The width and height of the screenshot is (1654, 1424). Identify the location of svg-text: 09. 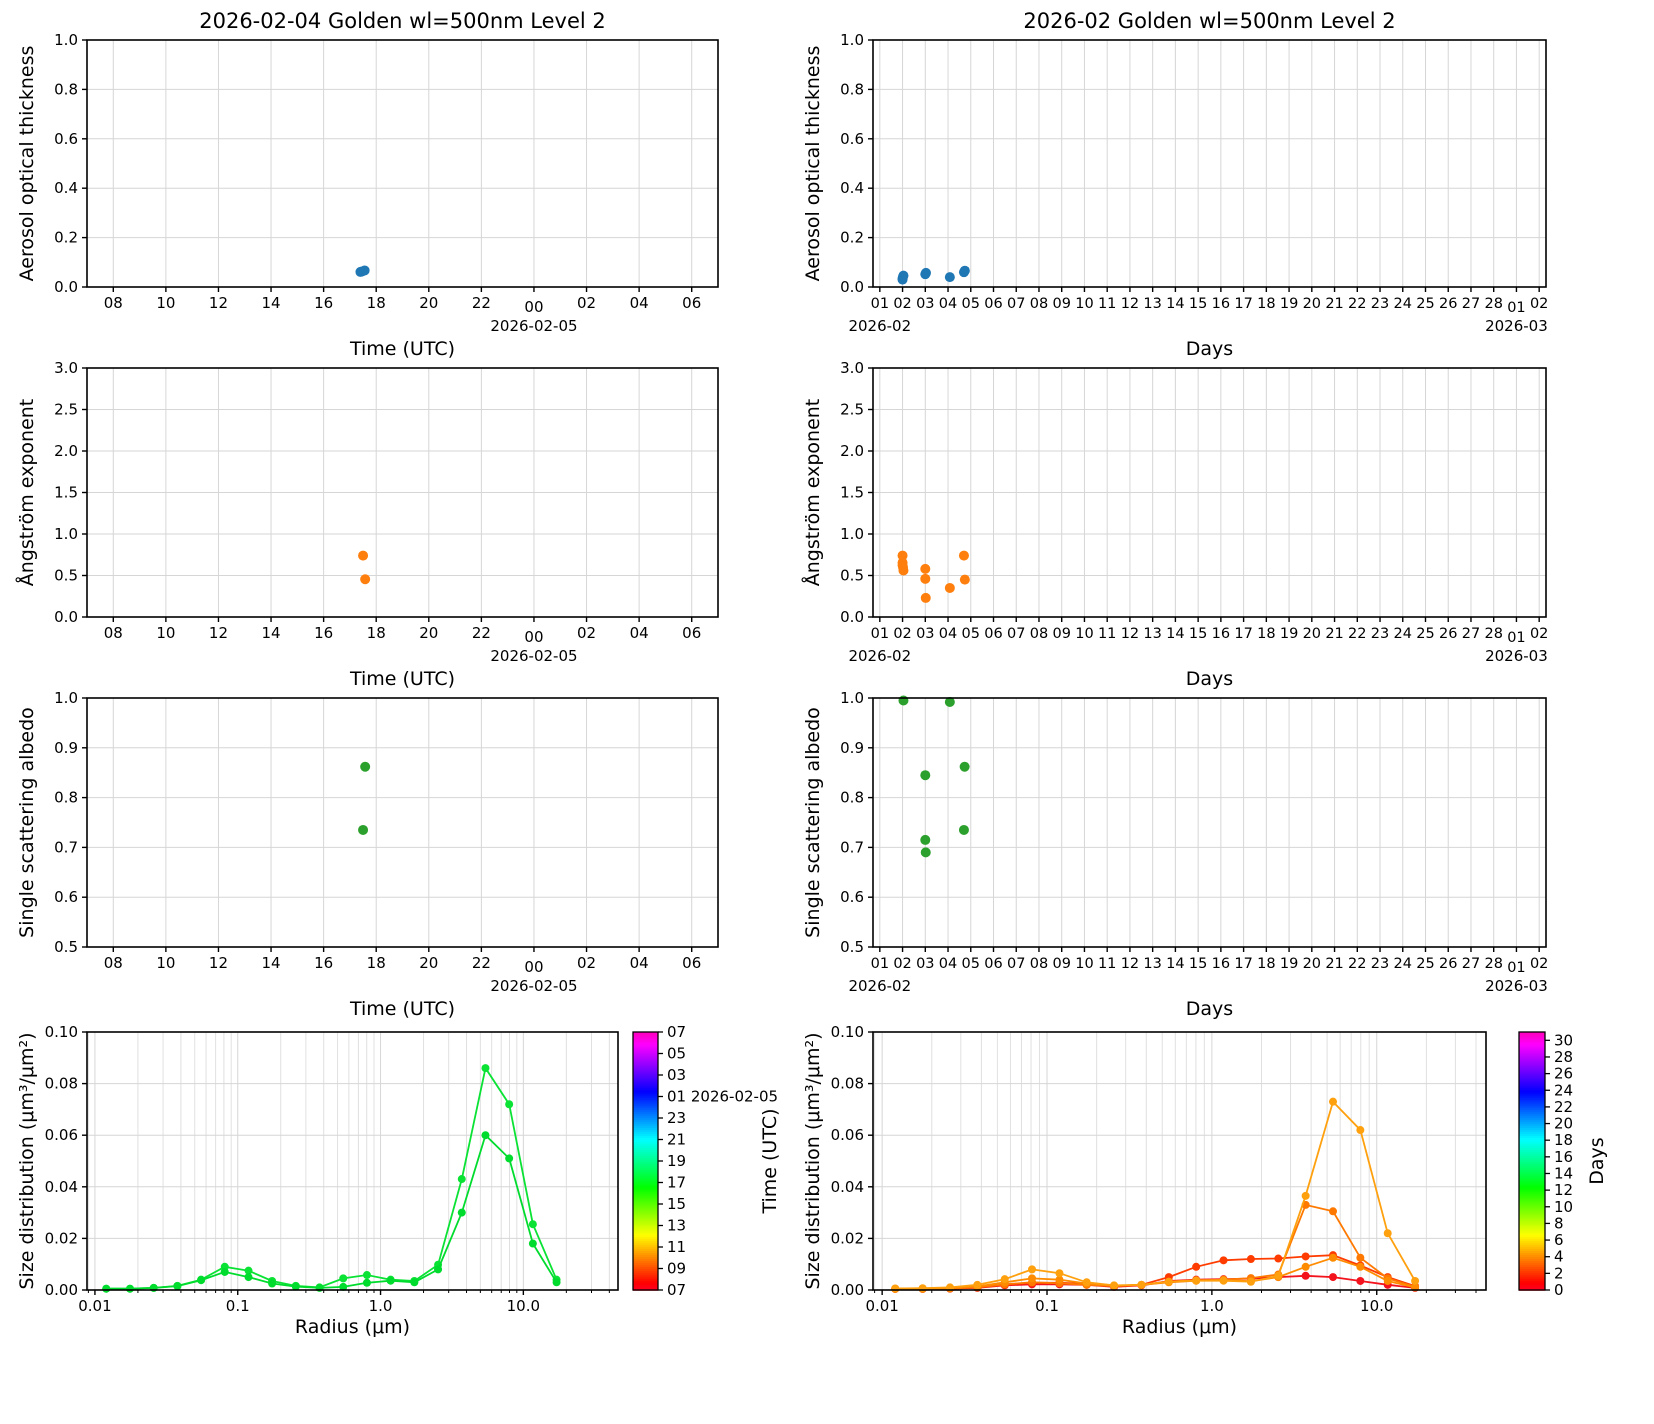
(1061, 964).